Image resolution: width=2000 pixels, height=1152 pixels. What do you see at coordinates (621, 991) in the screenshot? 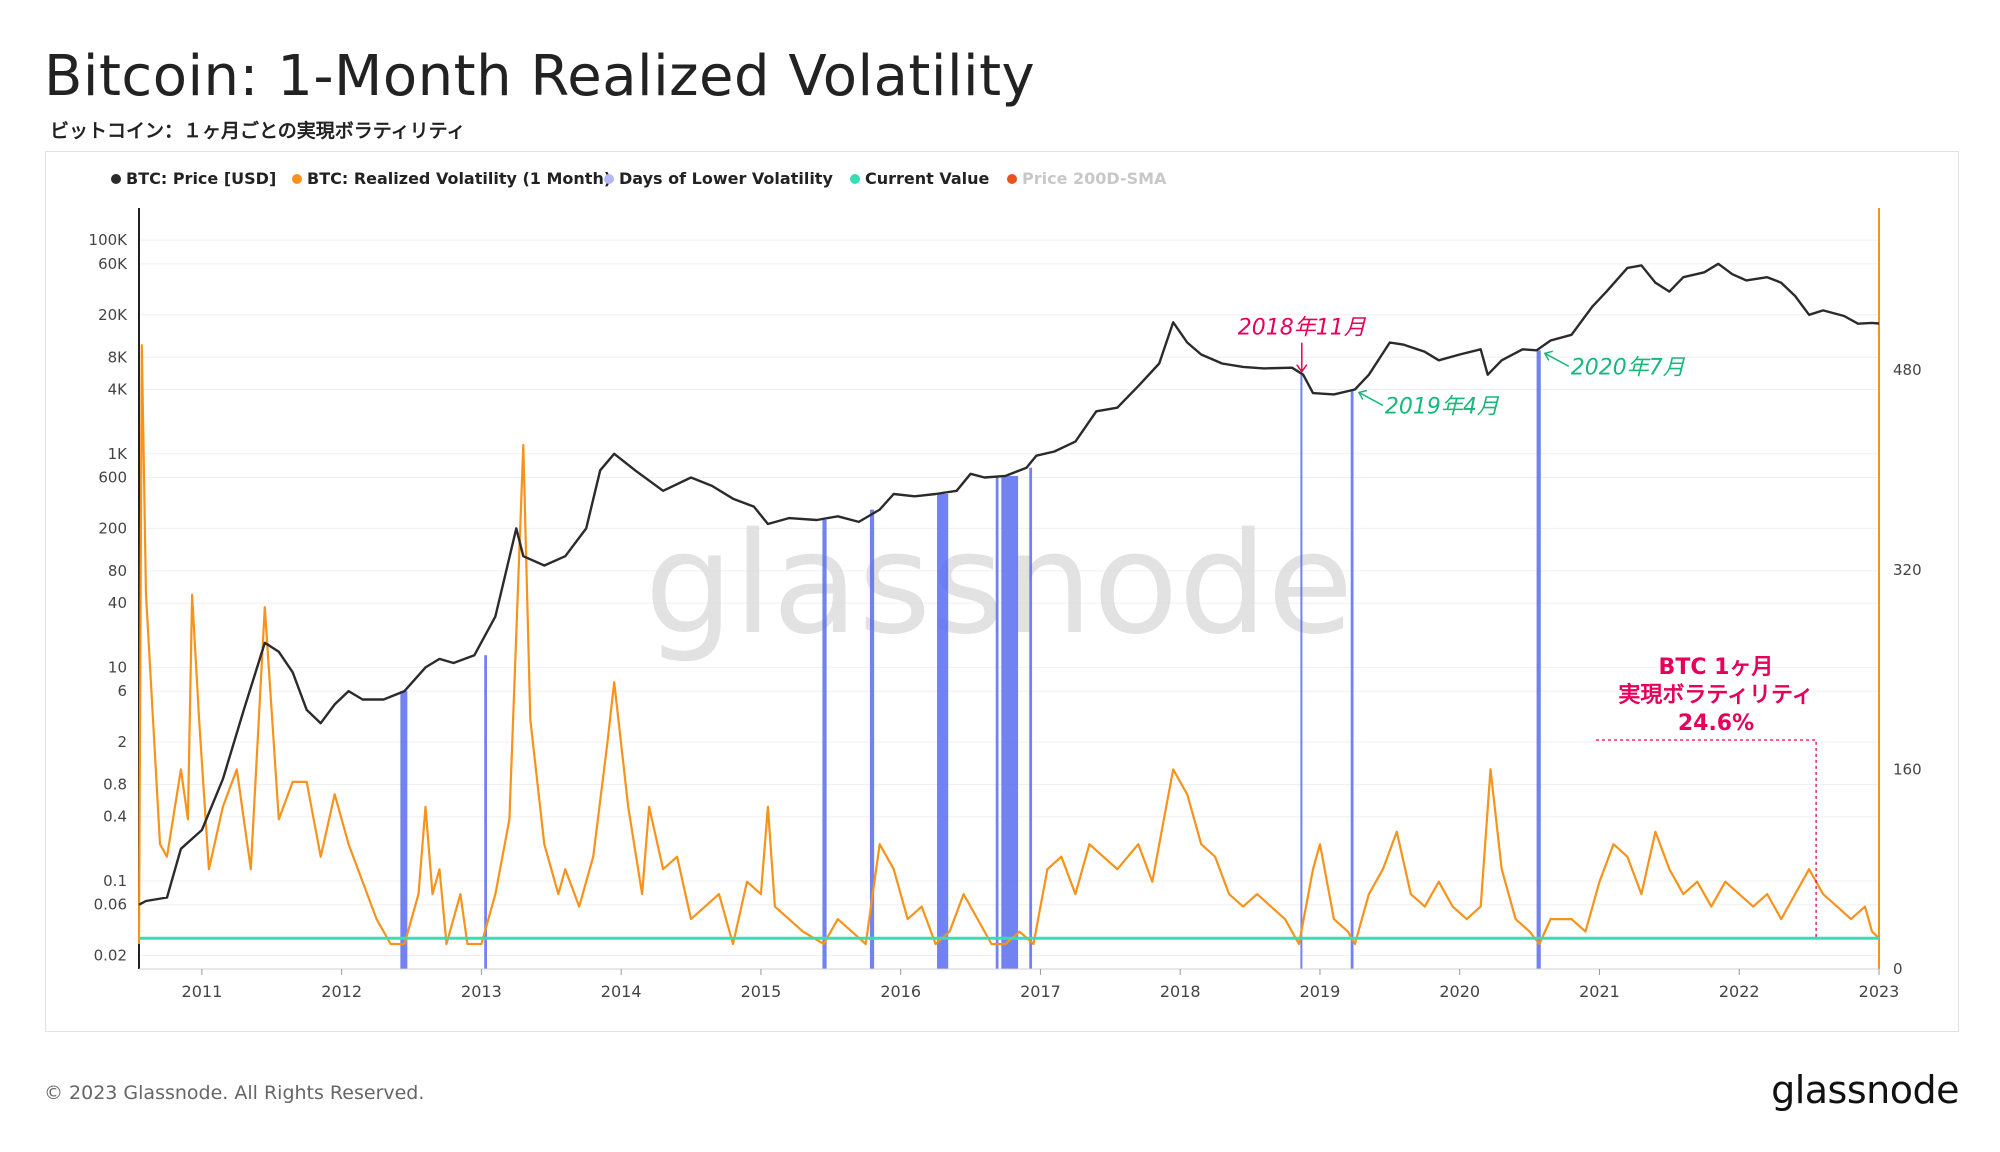
I see `x-tick-label: 2014` at bounding box center [621, 991].